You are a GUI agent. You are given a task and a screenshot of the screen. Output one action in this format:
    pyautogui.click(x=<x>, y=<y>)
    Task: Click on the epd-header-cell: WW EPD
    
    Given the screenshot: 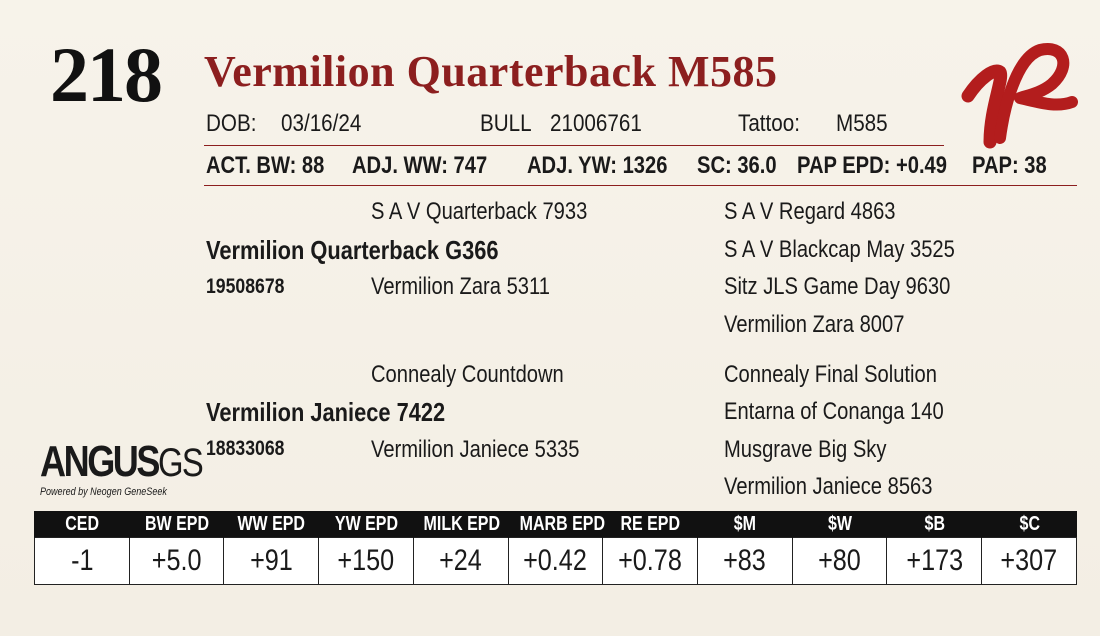 What is the action you would take?
    pyautogui.click(x=271, y=524)
    